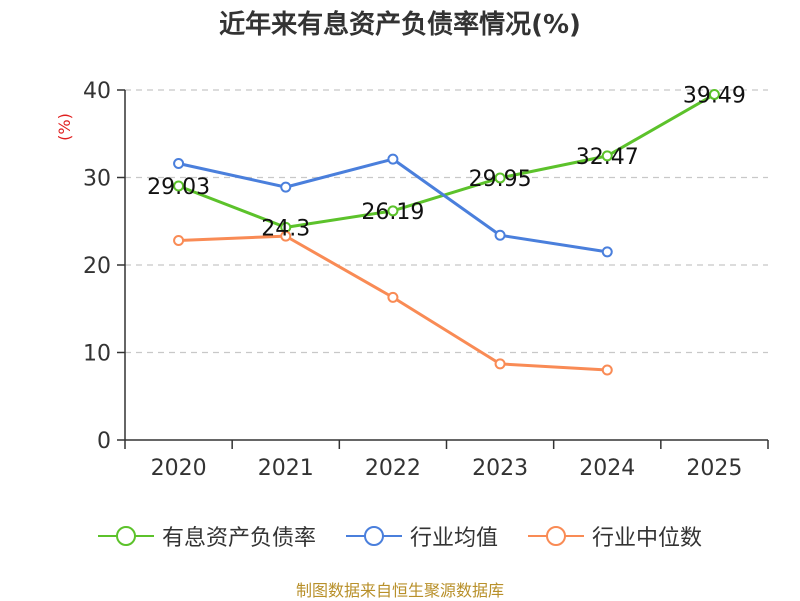 Image resolution: width=800 pixels, height=601 pixels. I want to click on x-tick-label: 2021, so click(286, 468).